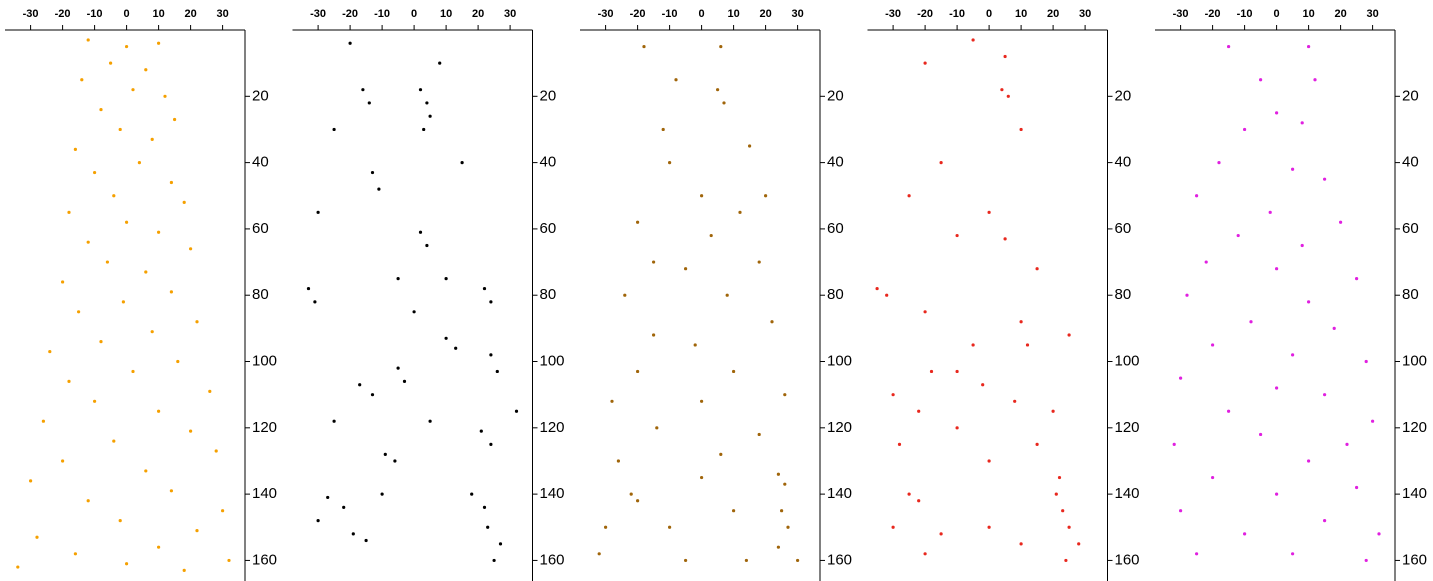 The width and height of the screenshot is (1433, 581). What do you see at coordinates (548, 95) in the screenshot?
I see `y-tick-label: 20` at bounding box center [548, 95].